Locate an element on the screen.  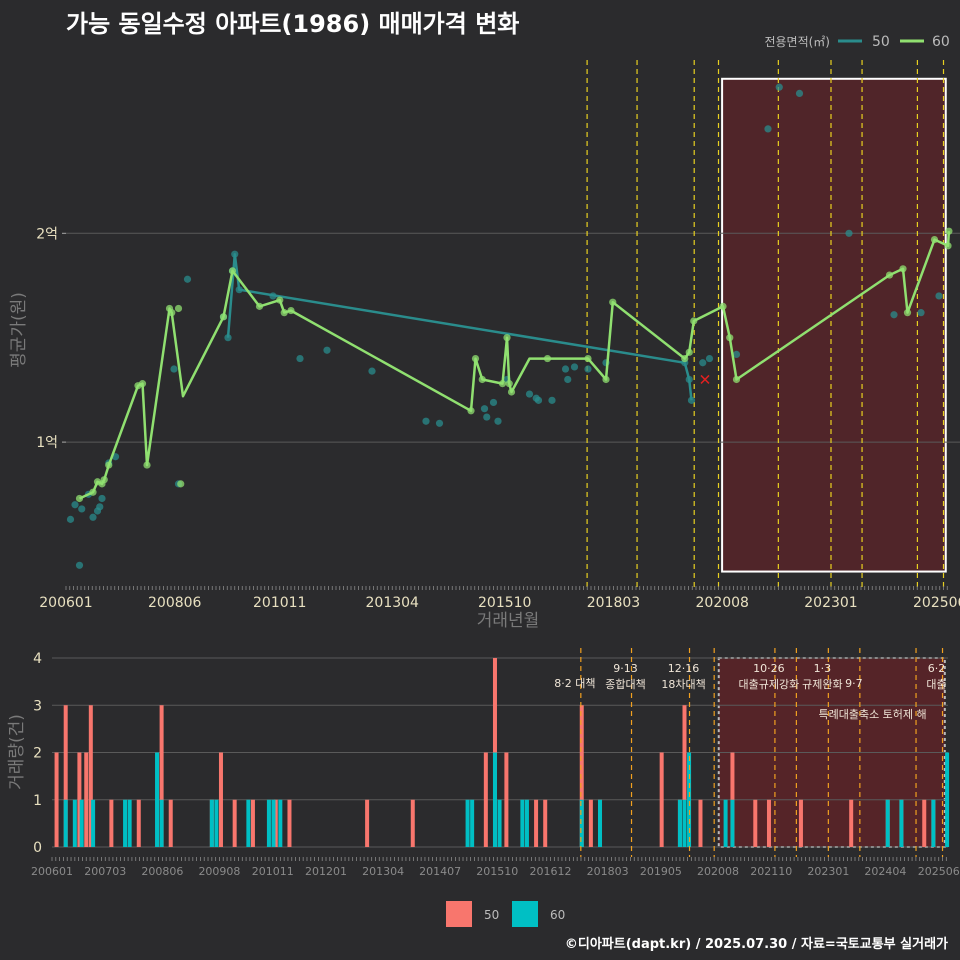
x-tick-label: 202301 is located at coordinates (830, 603).